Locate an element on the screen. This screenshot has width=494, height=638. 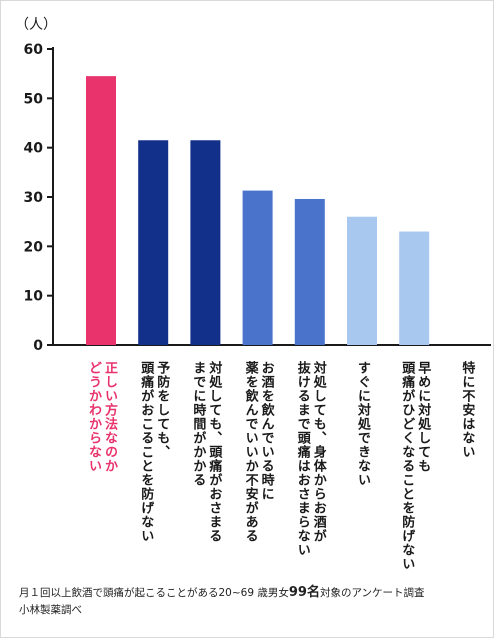
category-label-6: すぐに対処できない is located at coordinates (362, 424).